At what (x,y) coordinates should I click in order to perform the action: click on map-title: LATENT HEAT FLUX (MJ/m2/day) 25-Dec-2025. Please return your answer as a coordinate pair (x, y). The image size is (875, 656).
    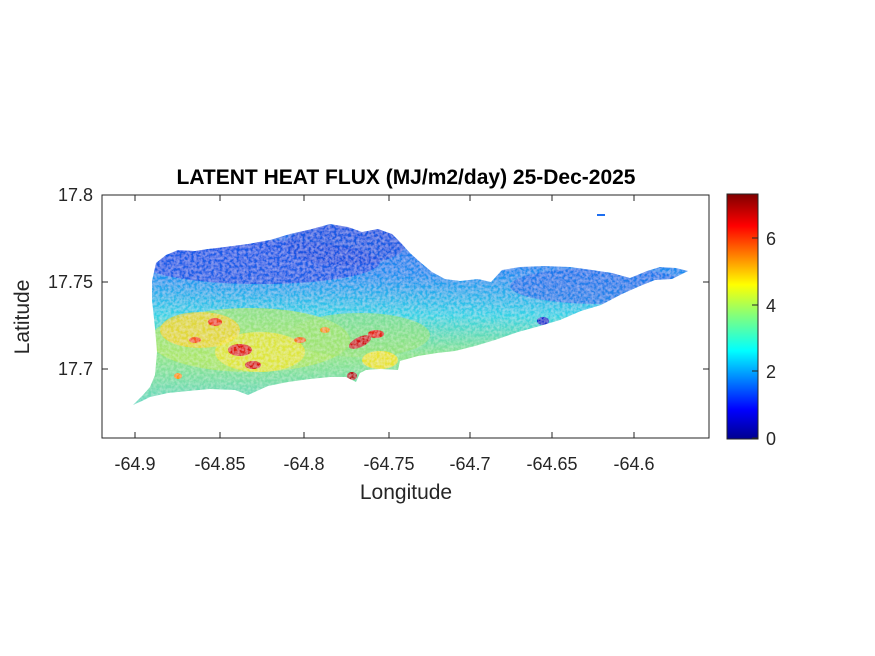
    Looking at the image, I should click on (406, 177).